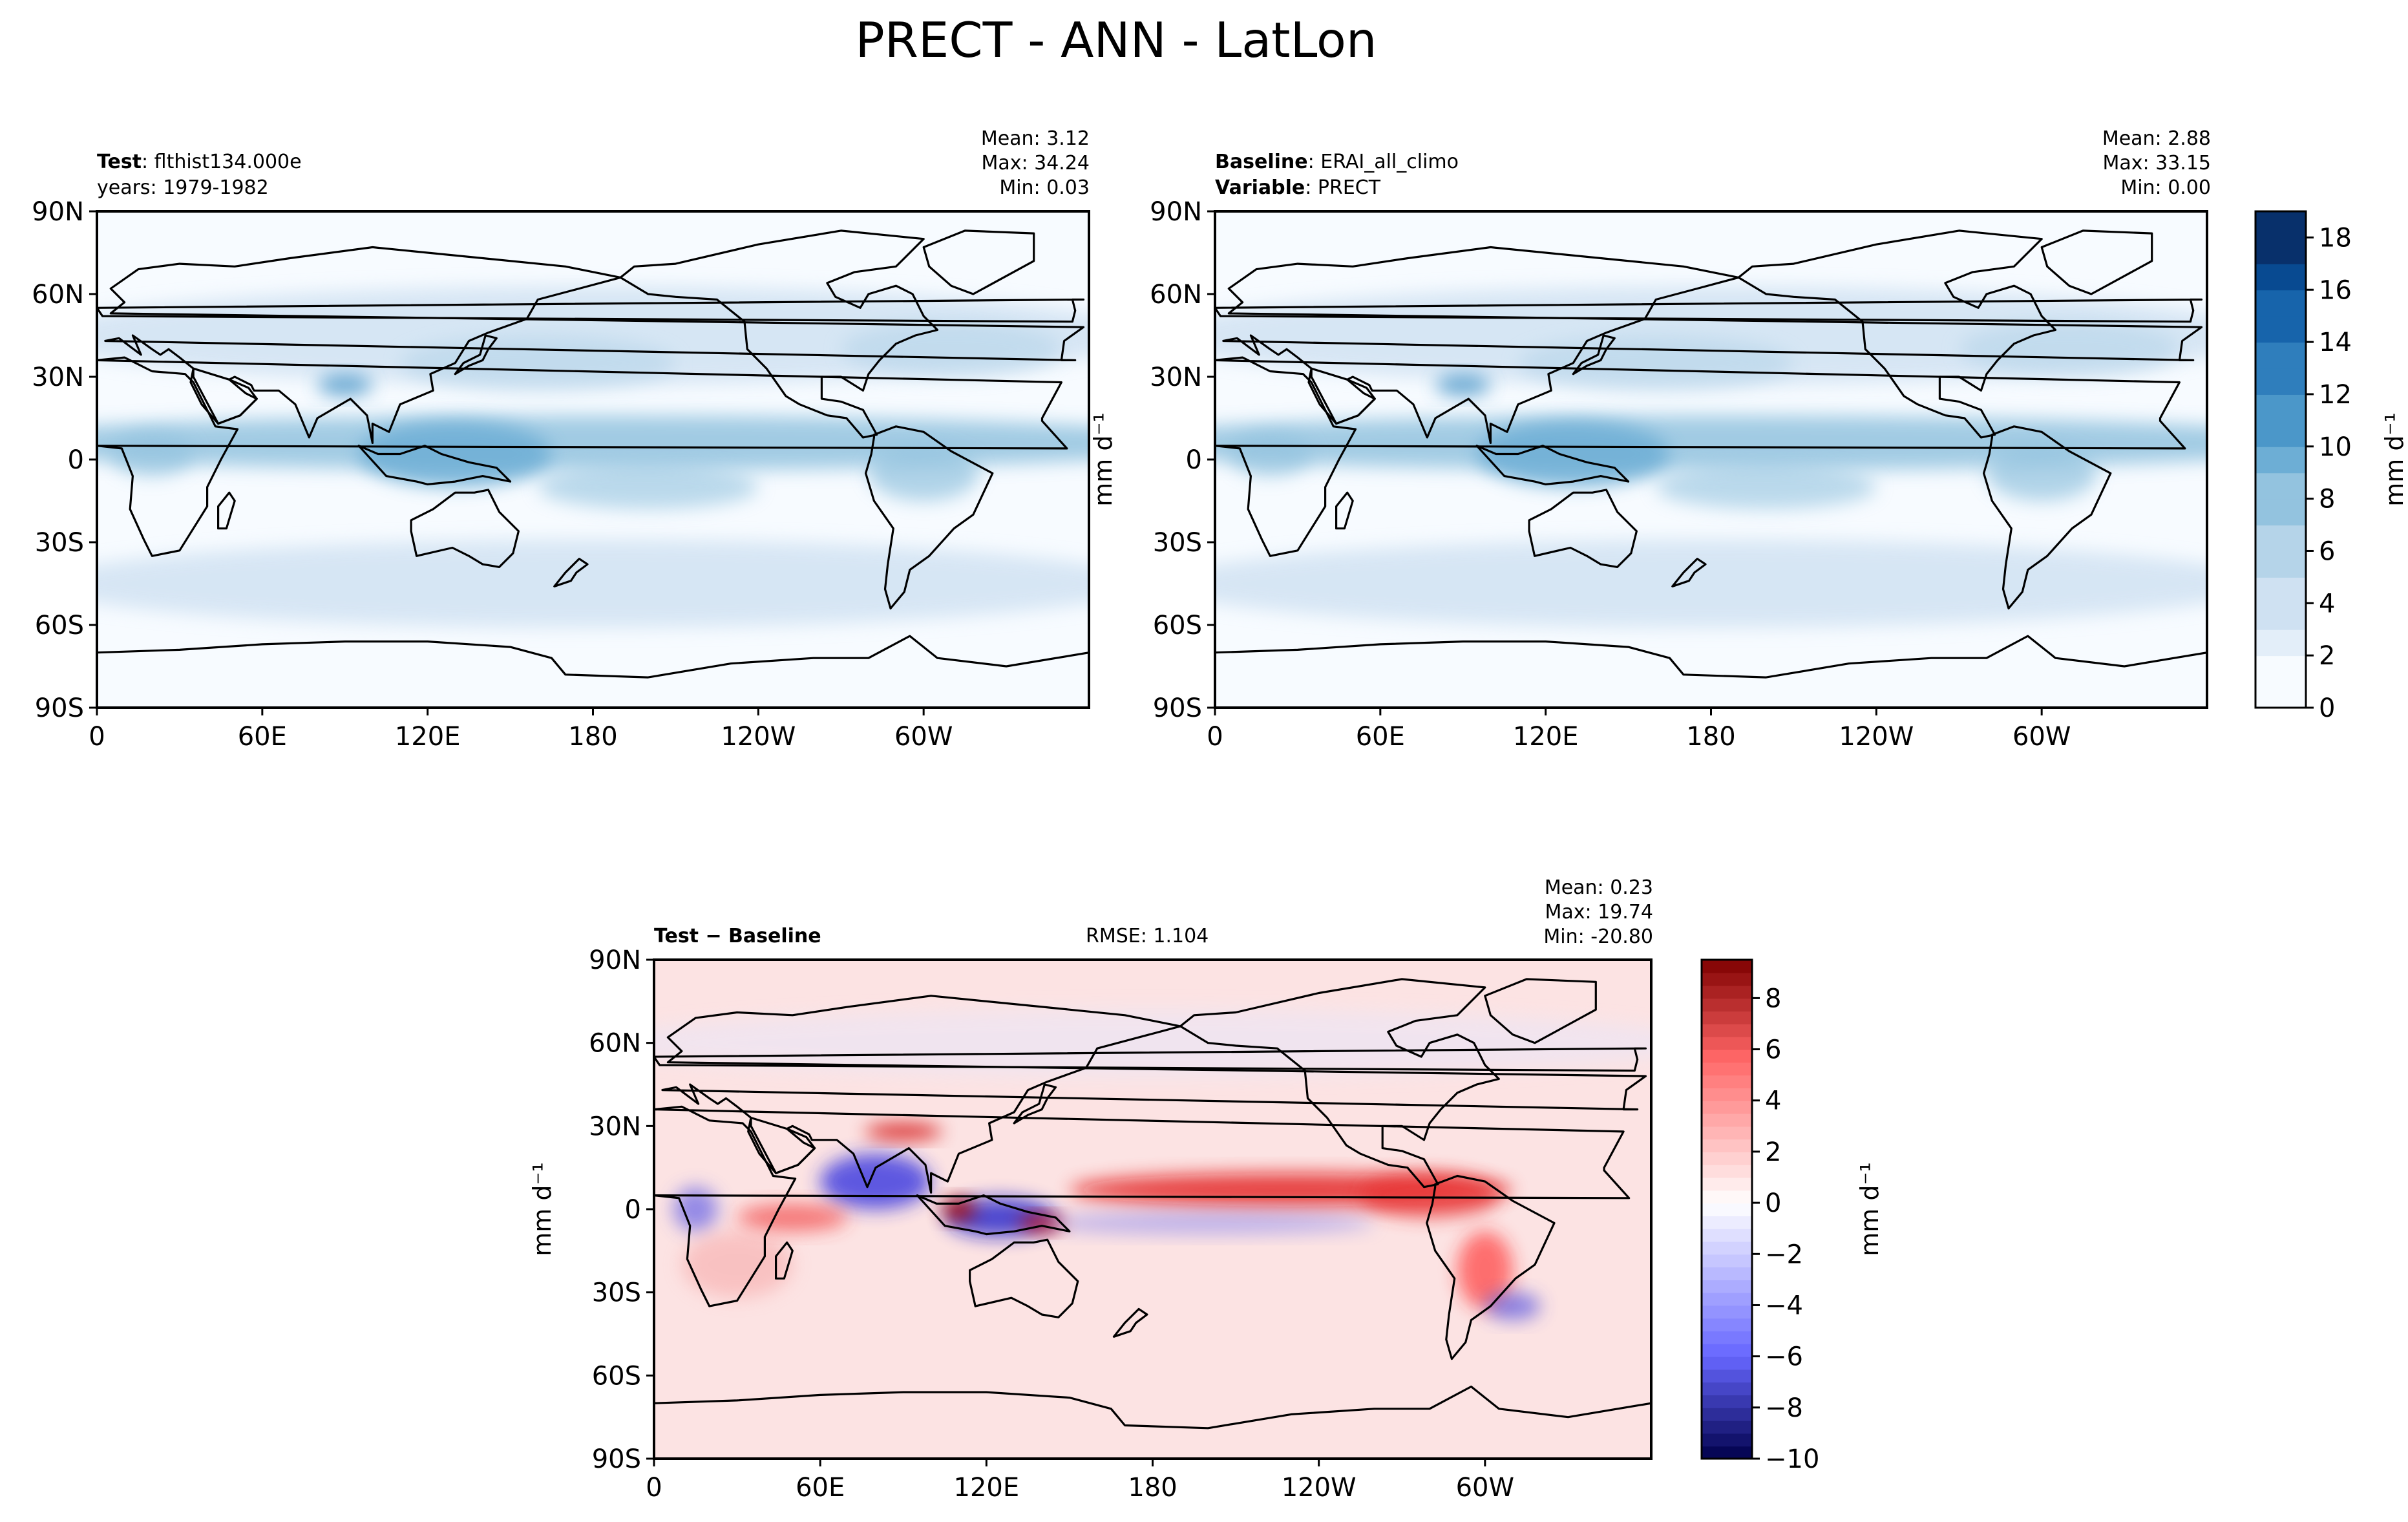 The width and height of the screenshot is (2408, 1522). Describe the element at coordinates (1711, 443) in the screenshot. I see `baseline-itcz` at that location.